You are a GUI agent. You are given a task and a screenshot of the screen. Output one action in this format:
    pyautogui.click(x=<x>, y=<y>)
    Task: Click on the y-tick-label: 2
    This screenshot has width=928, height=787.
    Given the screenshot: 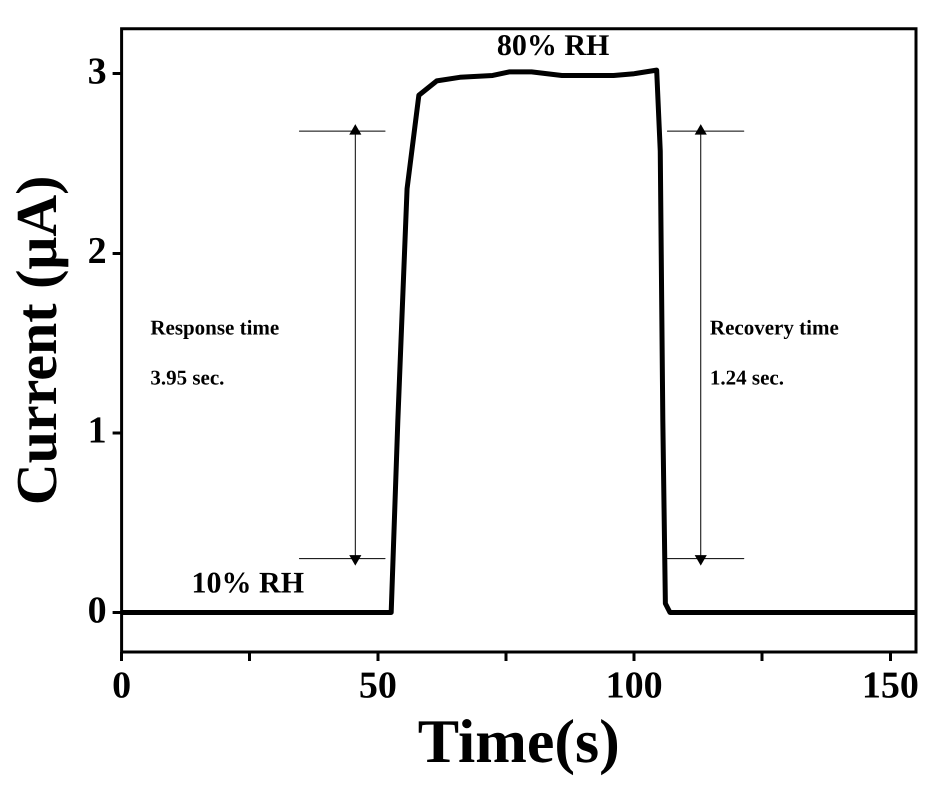 What is the action you would take?
    pyautogui.click(x=97, y=251)
    